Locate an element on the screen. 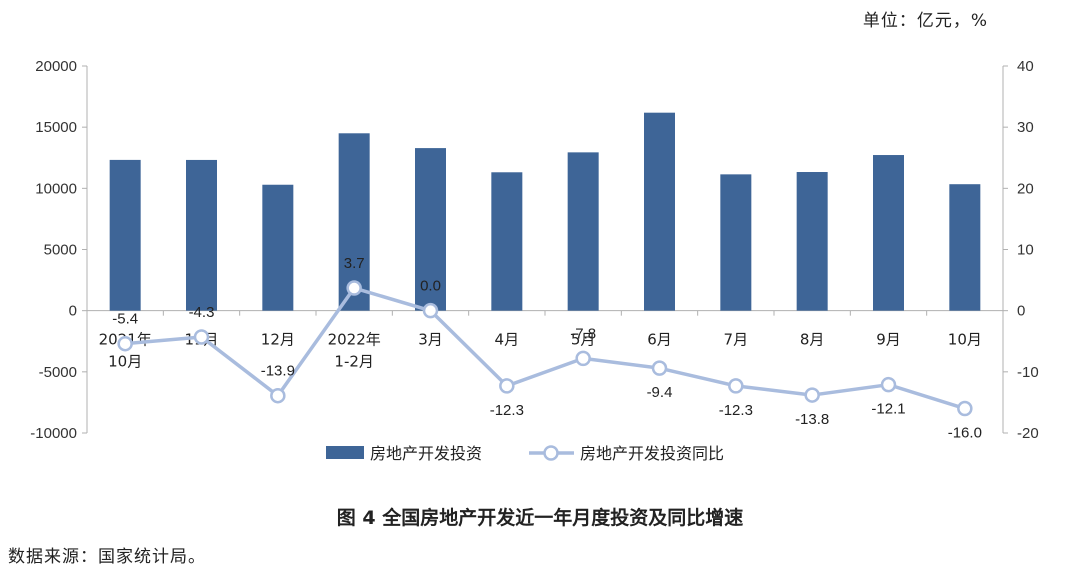 The width and height of the screenshot is (1080, 571). category-label: 2022年 1-2月 is located at coordinates (354, 351).